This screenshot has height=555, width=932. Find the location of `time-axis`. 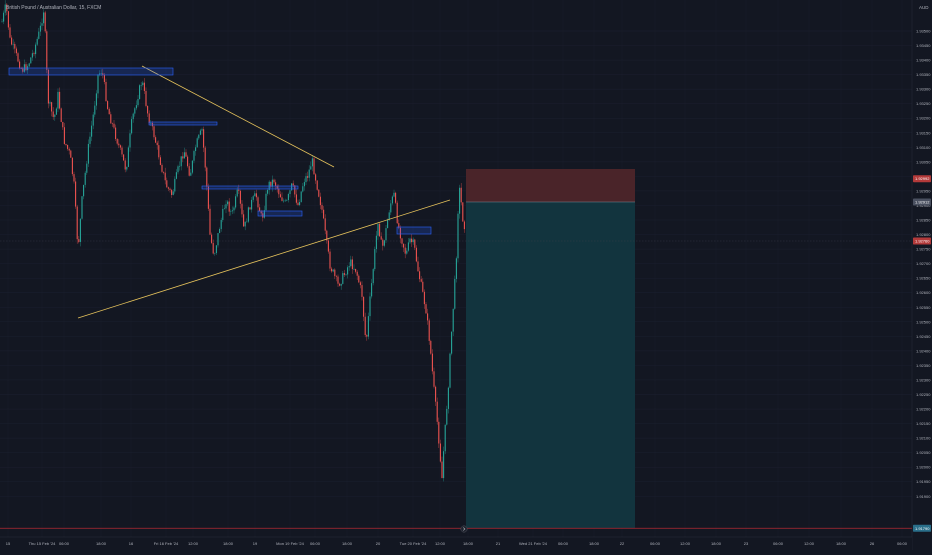

time-axis is located at coordinates (456, 543).